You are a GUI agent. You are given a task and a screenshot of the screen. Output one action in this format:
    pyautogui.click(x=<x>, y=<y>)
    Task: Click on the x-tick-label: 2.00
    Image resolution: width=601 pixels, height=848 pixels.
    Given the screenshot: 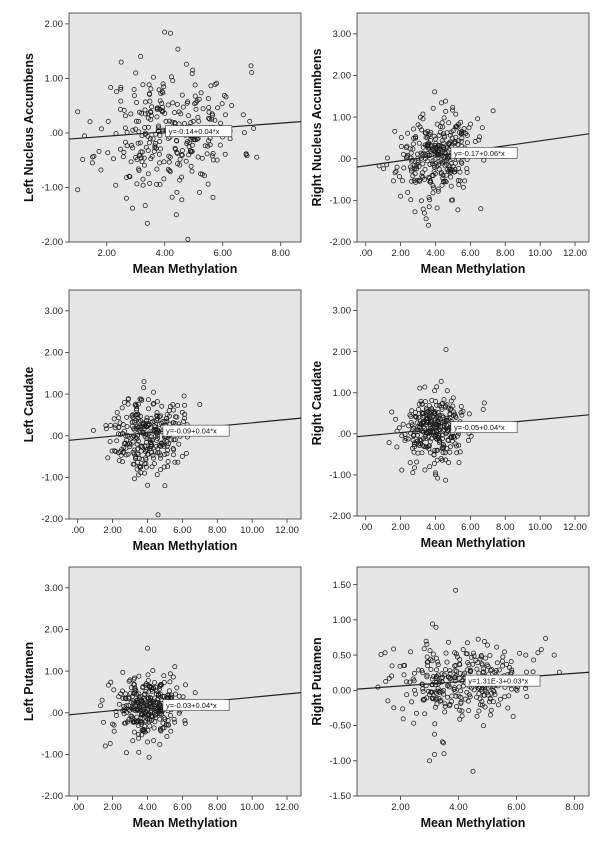 What is the action you would take?
    pyautogui.click(x=400, y=253)
    